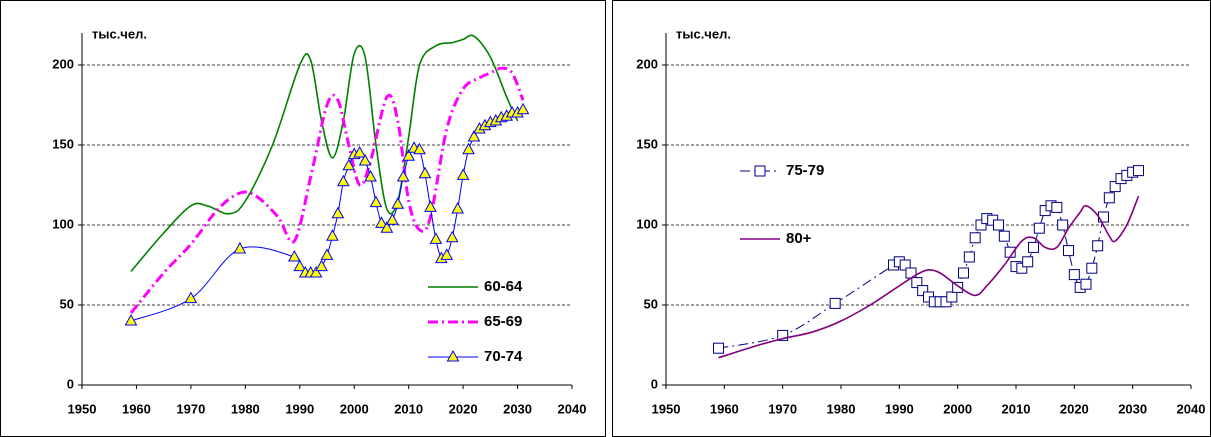 This screenshot has width=1211, height=437. Describe the element at coordinates (929, 277) in the screenshot. I see `series-line` at that location.